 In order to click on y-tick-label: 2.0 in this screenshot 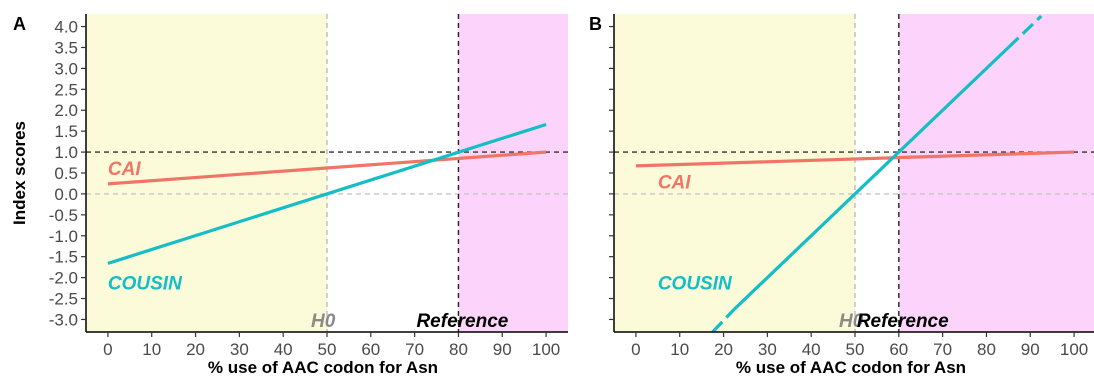, I will do `click(66, 110)`.